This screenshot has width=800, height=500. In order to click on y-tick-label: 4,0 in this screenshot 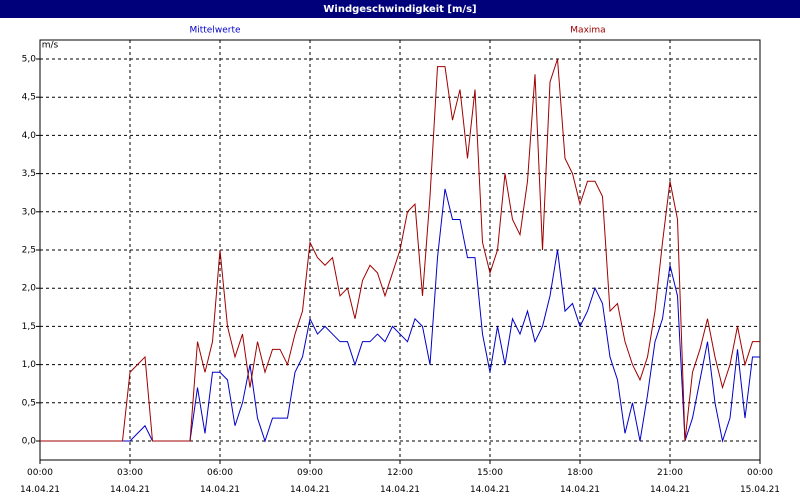, I will do `click(29, 136)`.